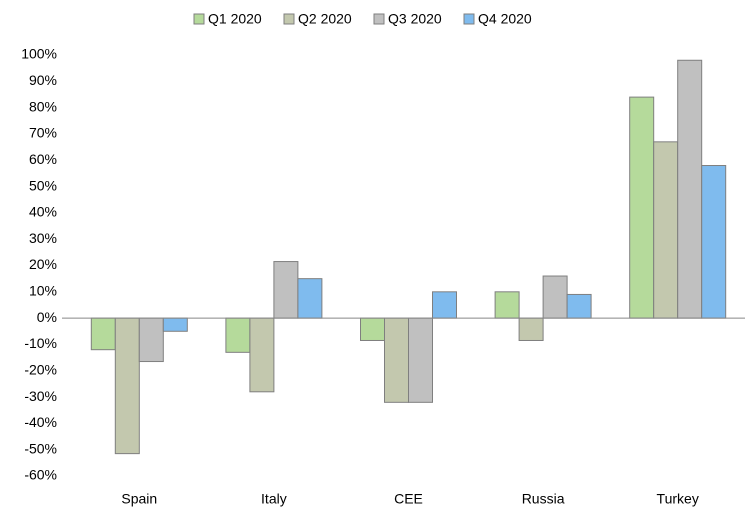  What do you see at coordinates (43, 185) in the screenshot?
I see `y-tick-label: 50%` at bounding box center [43, 185].